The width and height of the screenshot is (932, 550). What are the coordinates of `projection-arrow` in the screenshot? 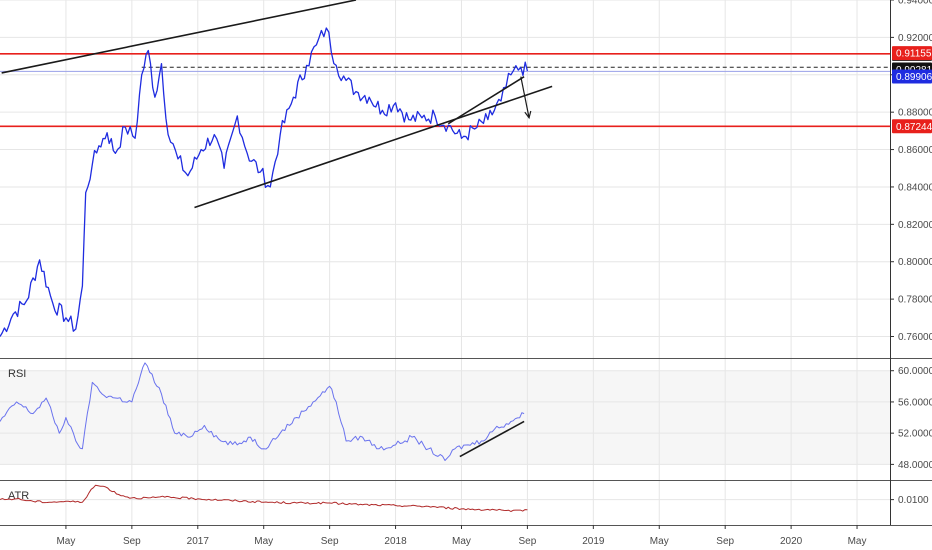 It's located at (525, 97).